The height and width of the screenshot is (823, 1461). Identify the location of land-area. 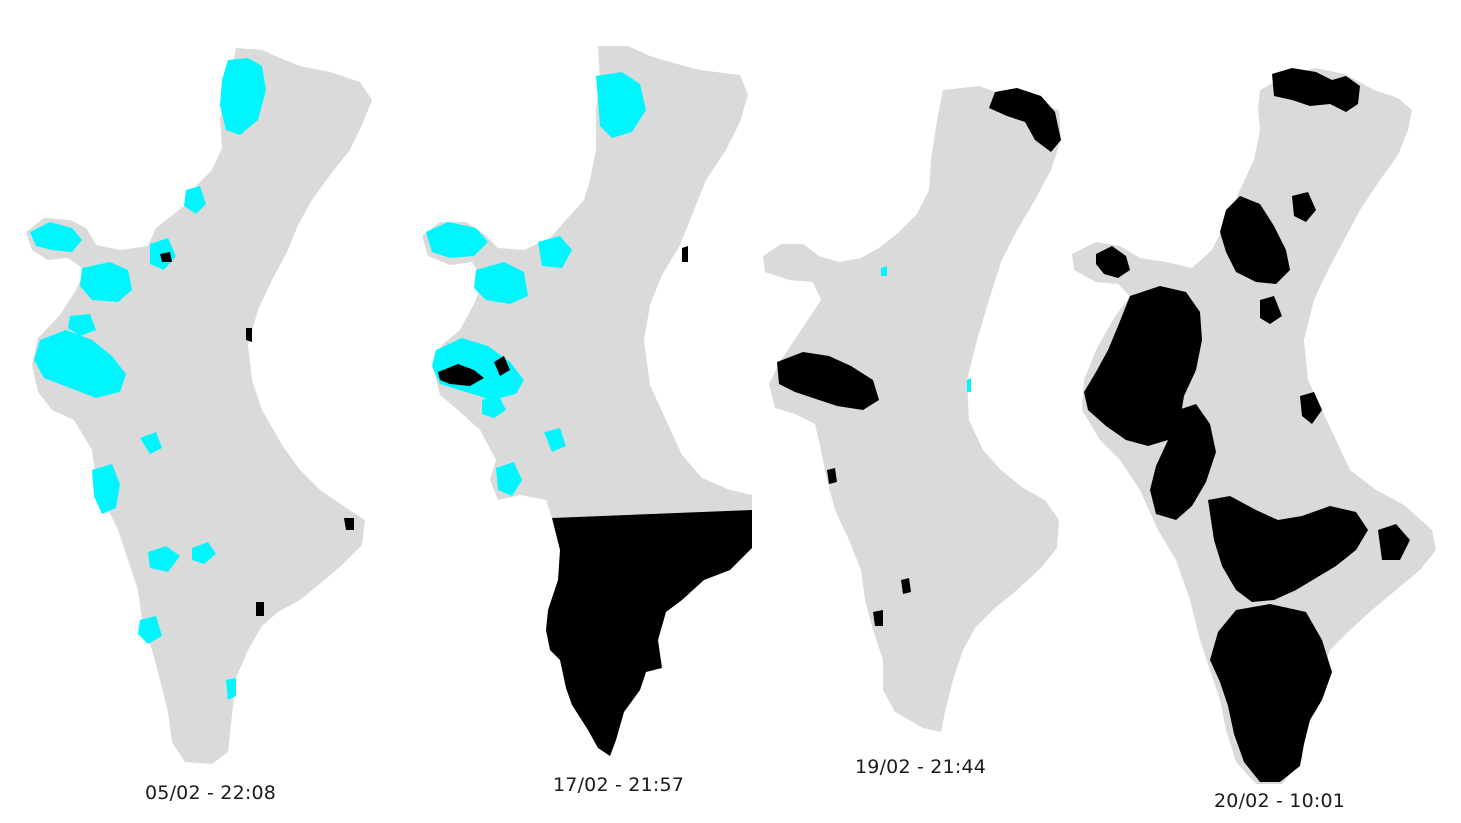
(587, 282).